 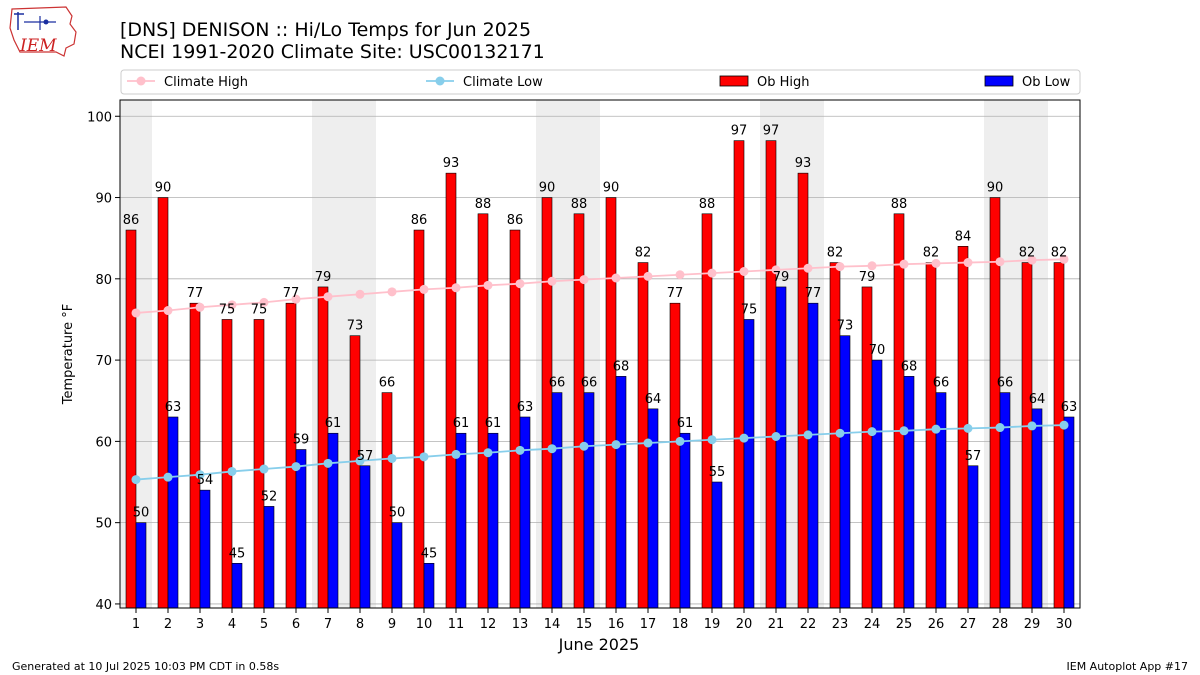 I want to click on x-tick-label: 11, so click(x=456, y=624).